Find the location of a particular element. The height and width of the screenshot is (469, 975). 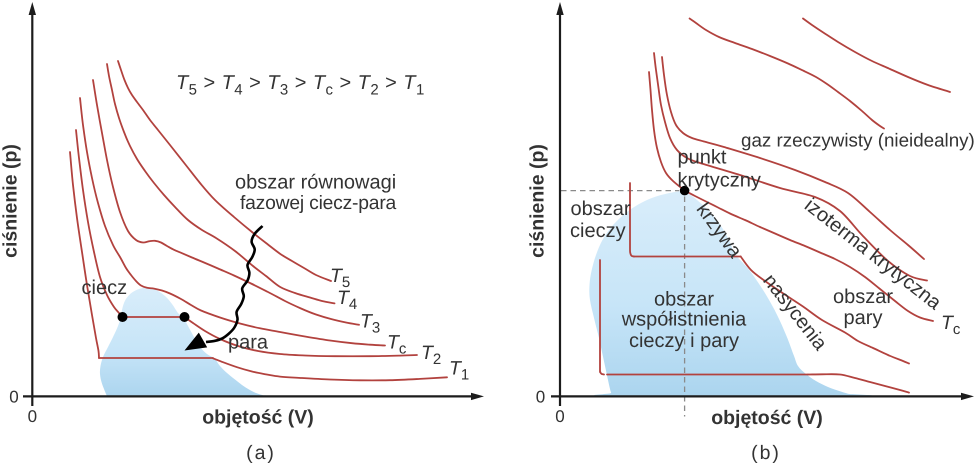

svg-text: para is located at coordinates (248, 343).